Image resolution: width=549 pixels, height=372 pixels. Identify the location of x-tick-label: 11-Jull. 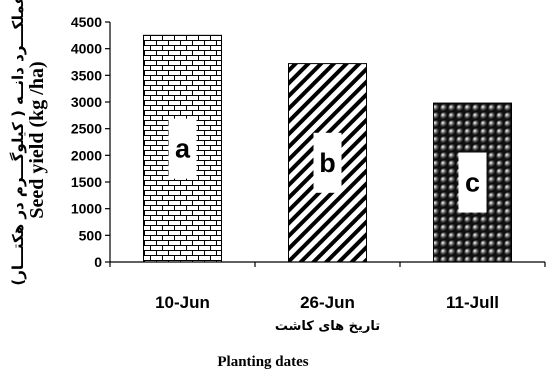
(472, 302).